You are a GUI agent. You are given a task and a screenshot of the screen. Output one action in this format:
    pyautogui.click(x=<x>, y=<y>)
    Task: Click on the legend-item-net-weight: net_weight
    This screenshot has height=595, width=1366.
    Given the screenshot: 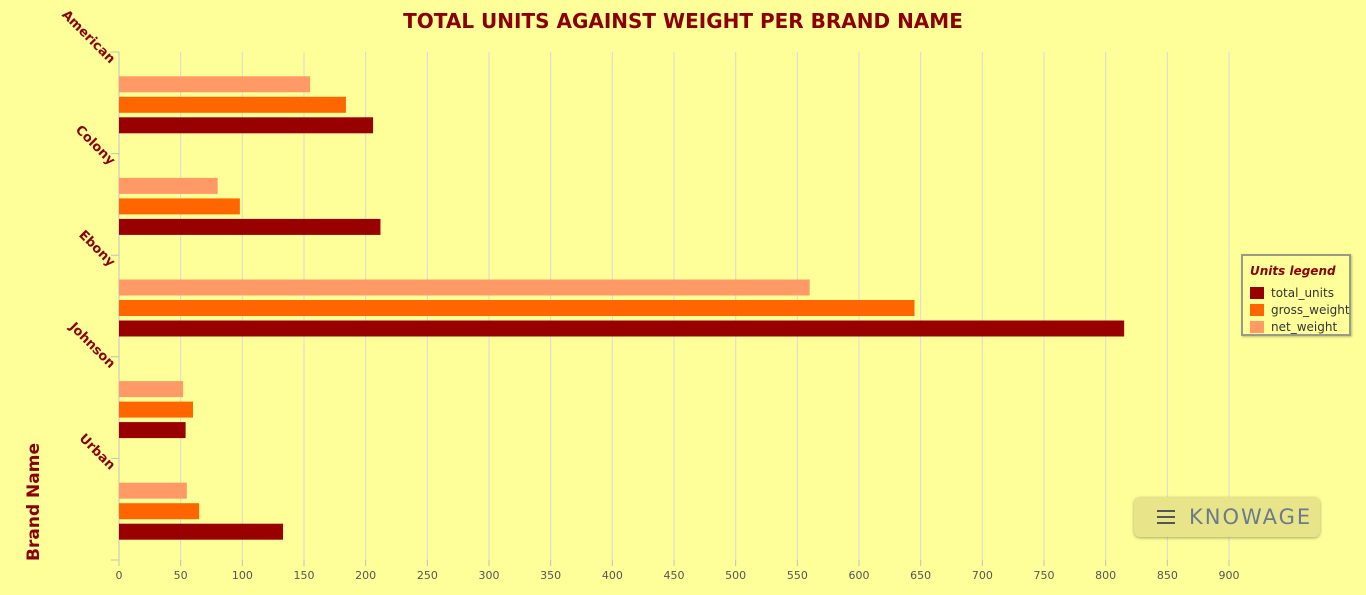 What is the action you would take?
    pyautogui.click(x=1293, y=327)
    